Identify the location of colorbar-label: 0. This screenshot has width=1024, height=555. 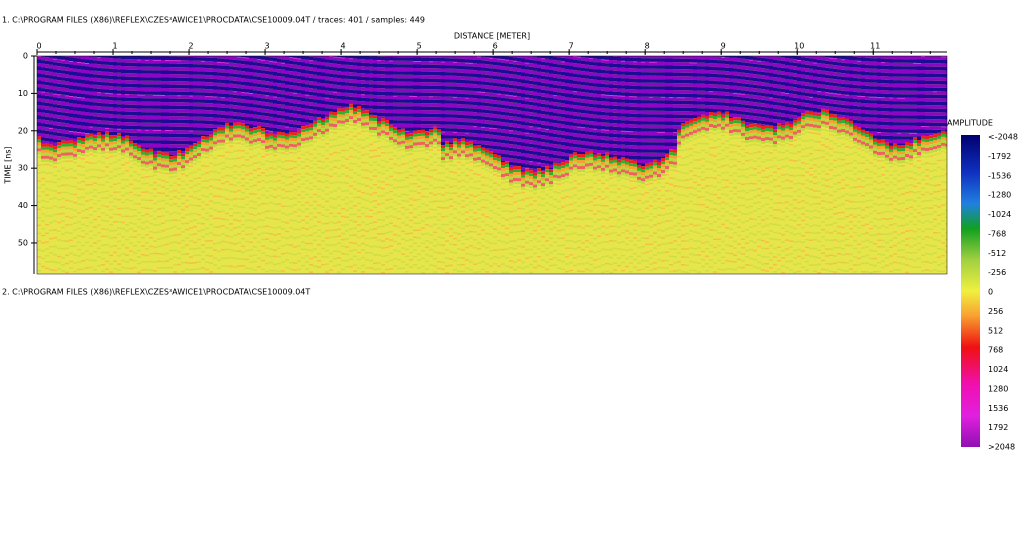
(990, 292).